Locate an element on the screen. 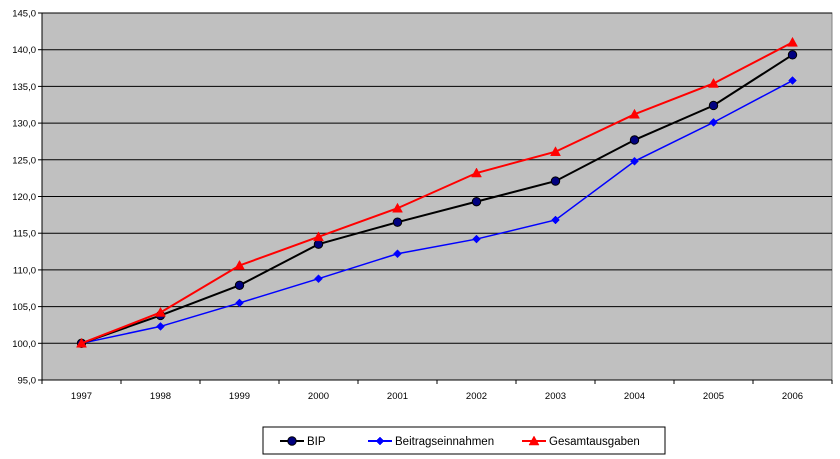 The height and width of the screenshot is (459, 840). x-tick-label: 2001 is located at coordinates (397, 396).